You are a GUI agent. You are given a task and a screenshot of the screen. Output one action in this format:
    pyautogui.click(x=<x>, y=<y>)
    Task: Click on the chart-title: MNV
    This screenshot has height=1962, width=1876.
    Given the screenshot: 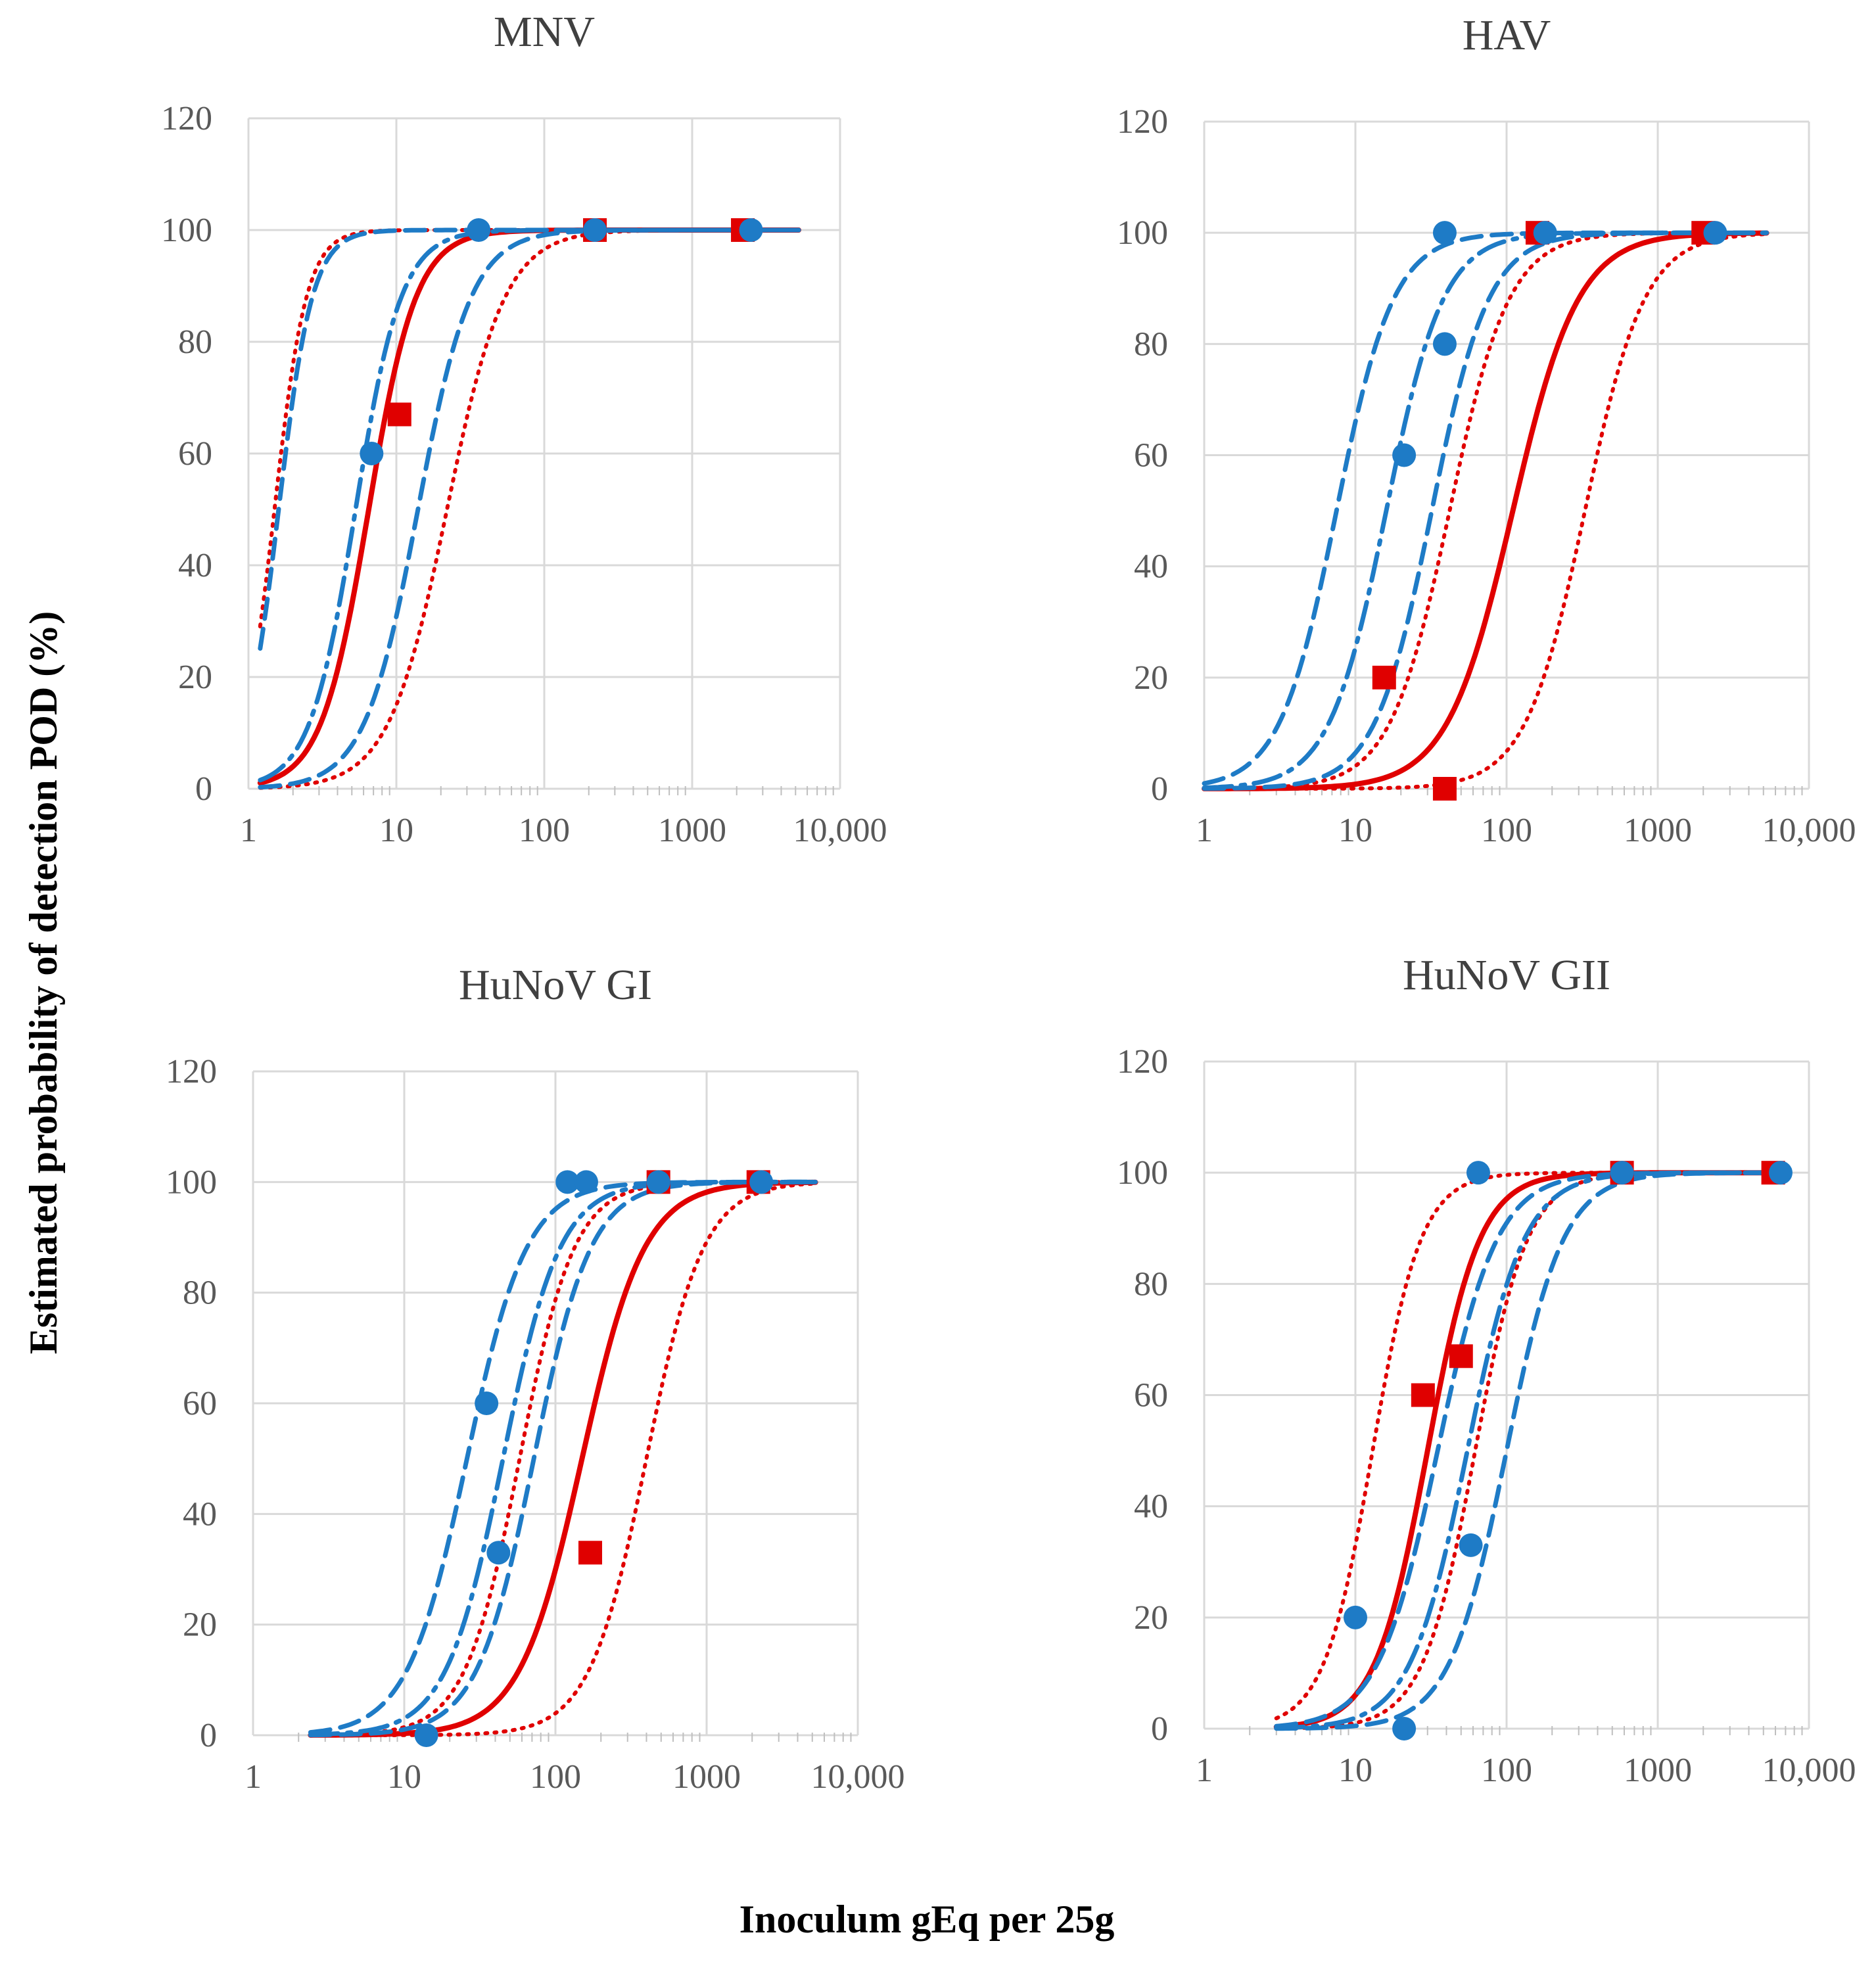 What is the action you would take?
    pyautogui.click(x=544, y=32)
    